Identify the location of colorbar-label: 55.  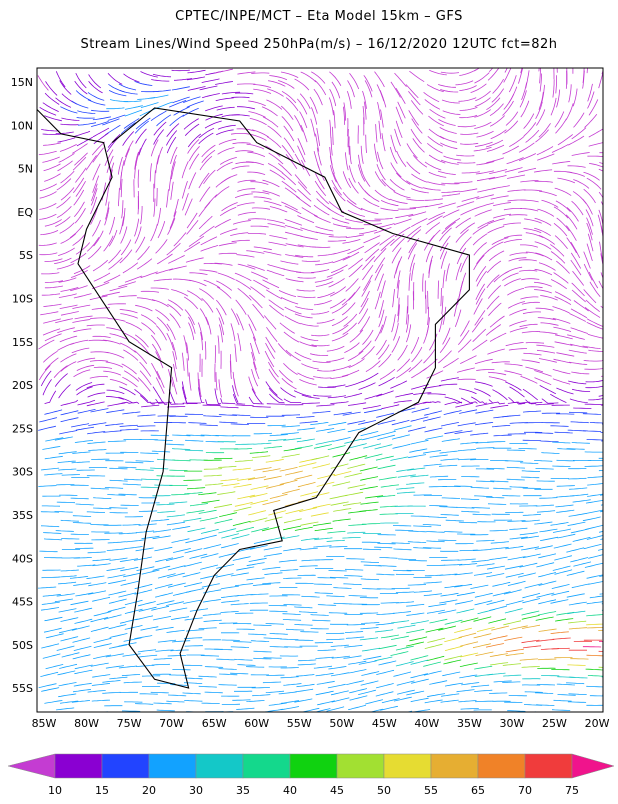
(431, 790).